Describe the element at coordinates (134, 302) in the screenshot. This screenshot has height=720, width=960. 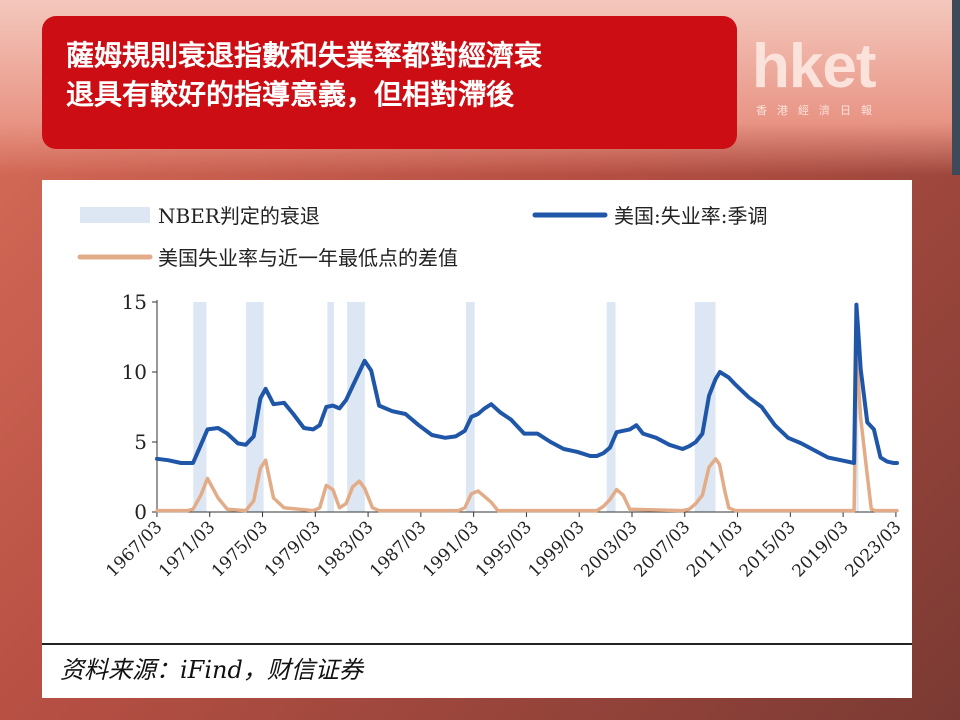
I see `y-tick-label: 15` at that location.